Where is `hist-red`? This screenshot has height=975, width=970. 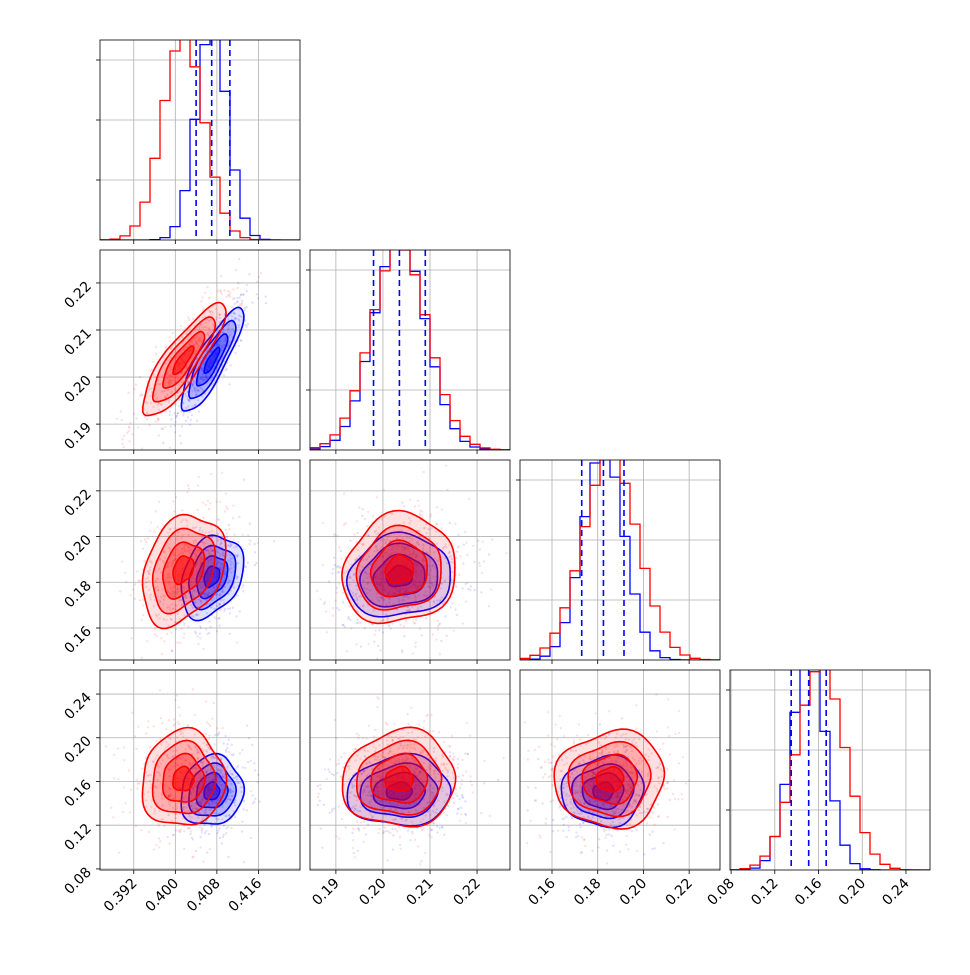
hist-red is located at coordinates (410, 350).